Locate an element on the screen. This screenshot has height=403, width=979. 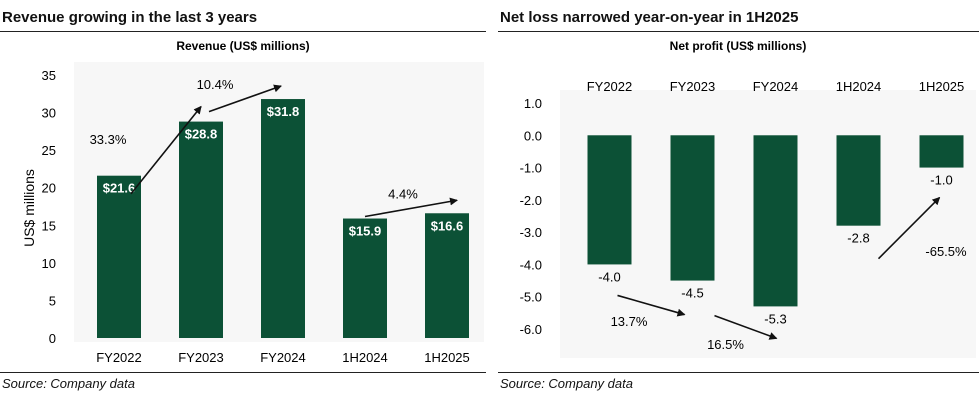
net-profit-bar-value-label: -5.3 is located at coordinates (775, 318).